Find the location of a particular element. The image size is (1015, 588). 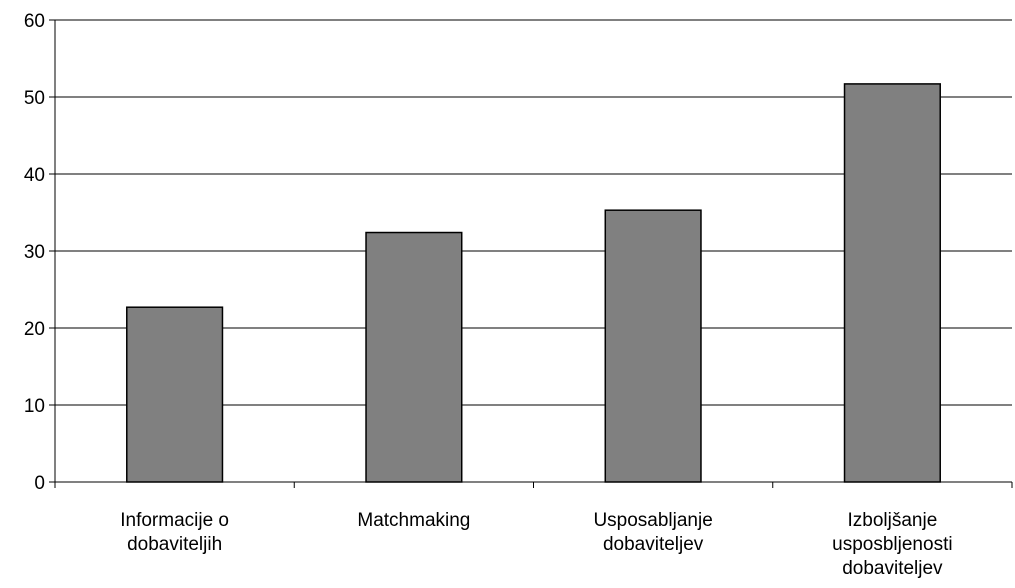

y-tick-labels: 0 10 20 30 40 50 60 is located at coordinates (34, 252).